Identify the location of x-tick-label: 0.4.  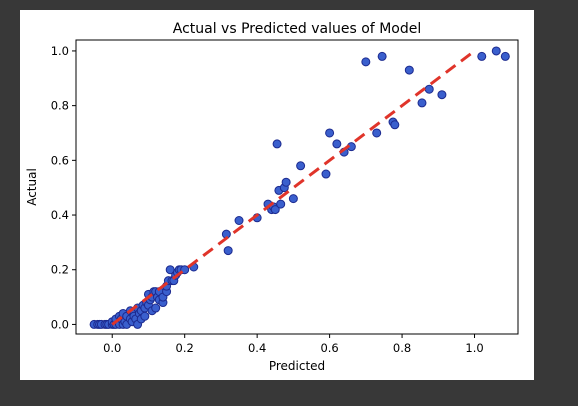
(257, 348).